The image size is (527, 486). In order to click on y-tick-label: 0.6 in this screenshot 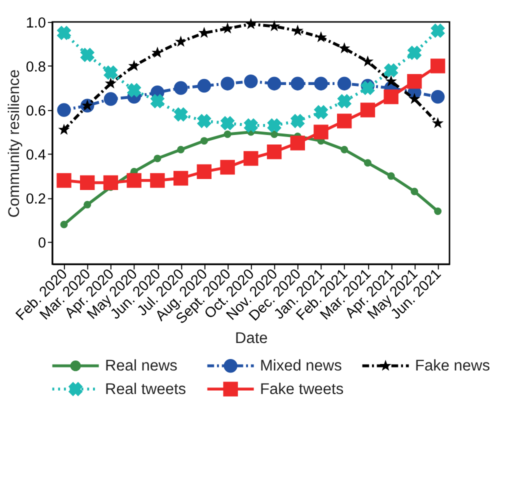, I will do `click(36, 111)`.